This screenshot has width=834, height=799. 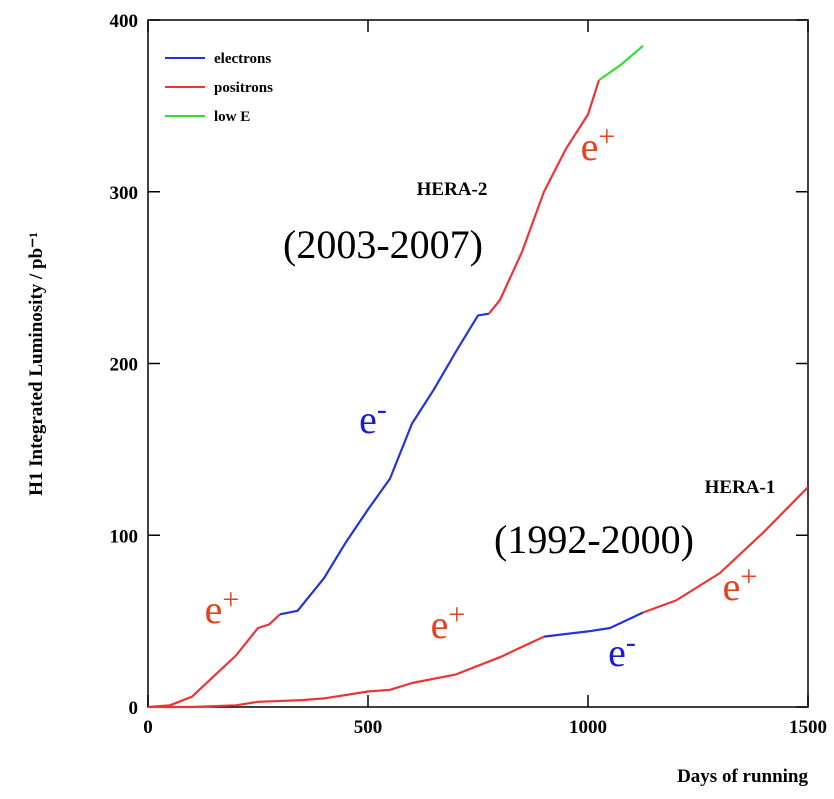 What do you see at coordinates (368, 727) in the screenshot?
I see `x-tick-label: 500` at bounding box center [368, 727].